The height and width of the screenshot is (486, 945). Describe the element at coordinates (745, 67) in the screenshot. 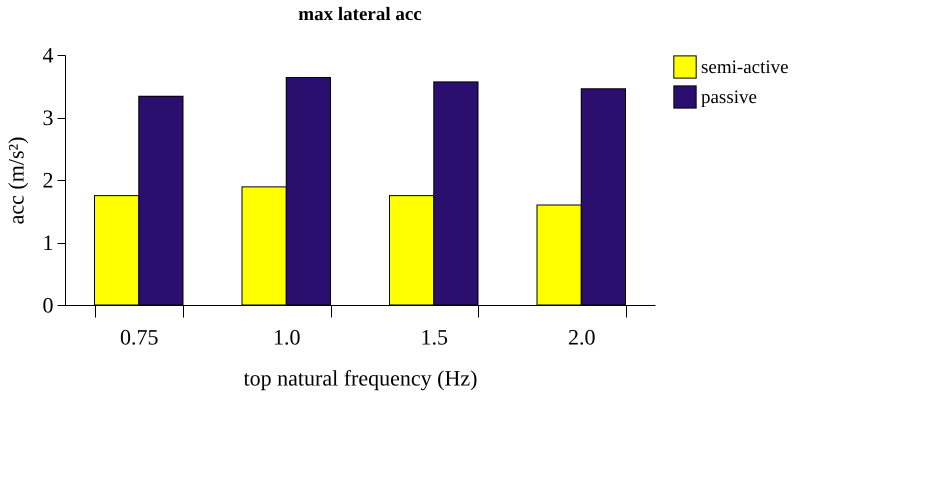

I see `legend-label: semi-active` at that location.